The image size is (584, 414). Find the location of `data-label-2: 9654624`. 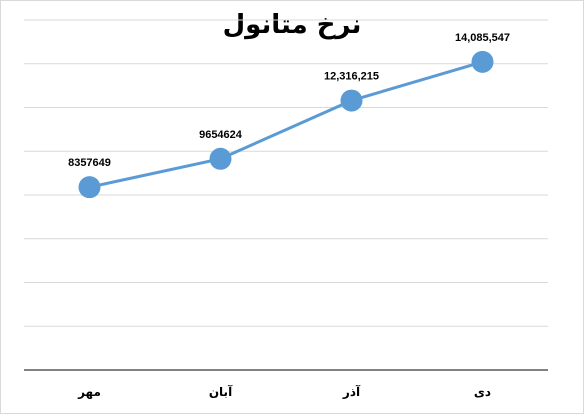

data-label-2: 9654624 is located at coordinates (221, 135).